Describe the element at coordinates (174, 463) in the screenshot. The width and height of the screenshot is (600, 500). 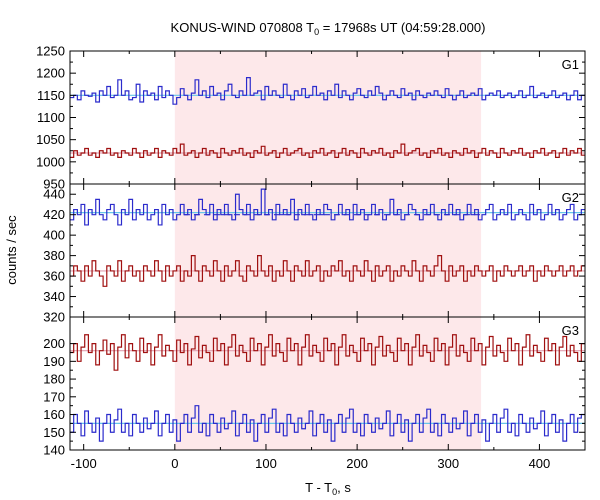
I see `x-tick-label: 0` at that location.